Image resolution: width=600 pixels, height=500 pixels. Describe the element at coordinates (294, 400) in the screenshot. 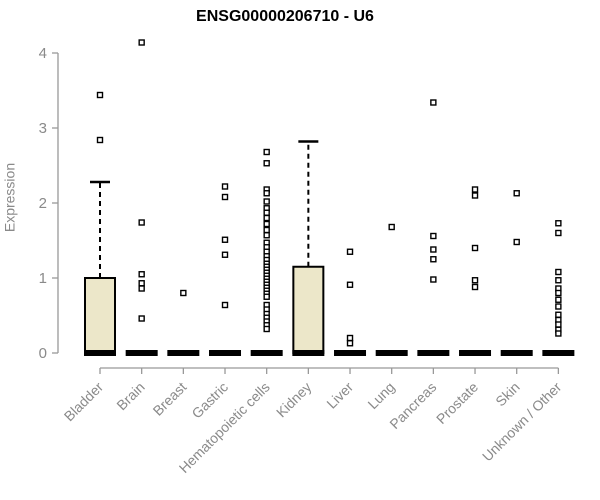

I see `x-axis-label: Kidney` at that location.